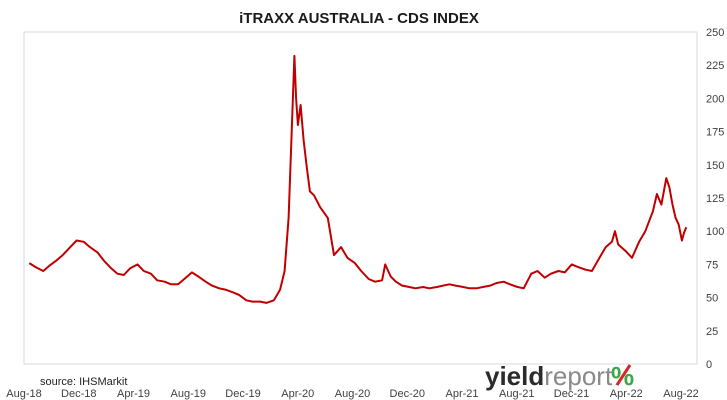 This screenshot has height=400, width=727. I want to click on x-tick-label: Aug-20, so click(352, 394).